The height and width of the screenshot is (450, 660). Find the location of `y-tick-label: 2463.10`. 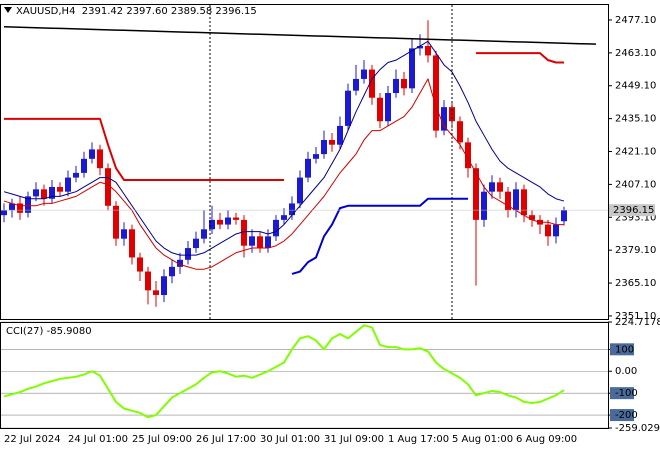

y-tick-label: 2463.10 is located at coordinates (635, 53).